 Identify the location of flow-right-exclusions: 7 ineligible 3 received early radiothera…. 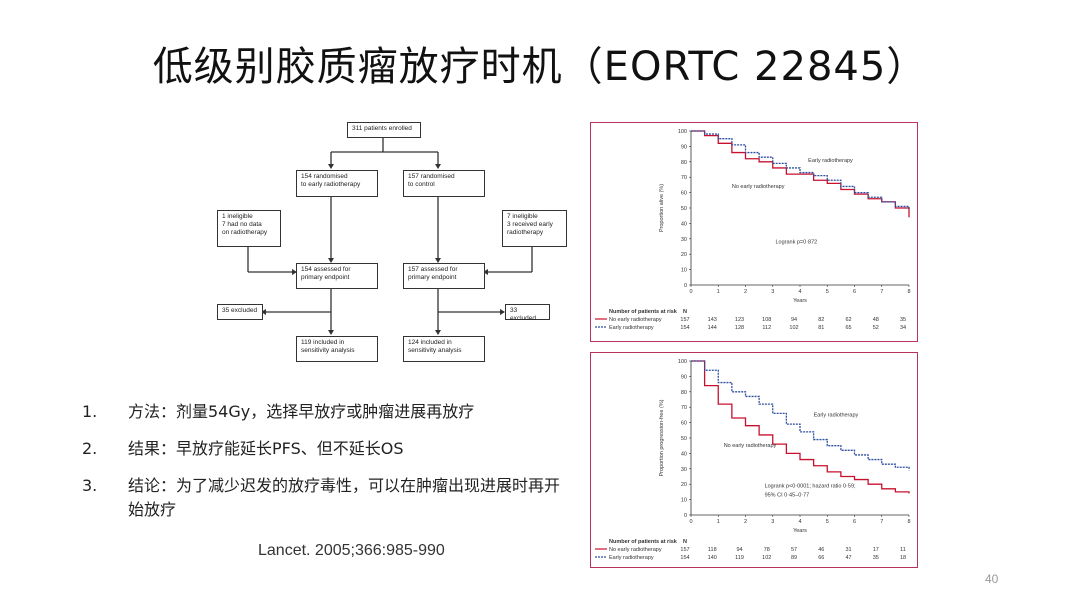
(534, 228).